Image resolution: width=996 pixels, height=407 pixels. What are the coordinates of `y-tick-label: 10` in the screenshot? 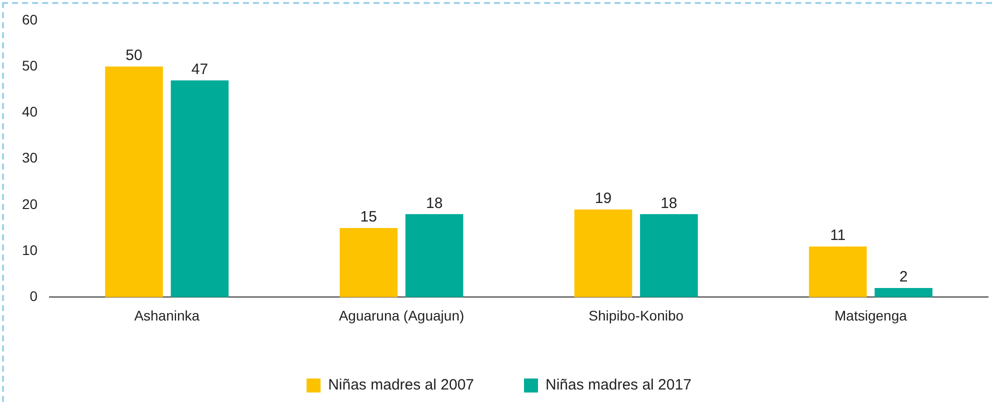 It's located at (30, 250).